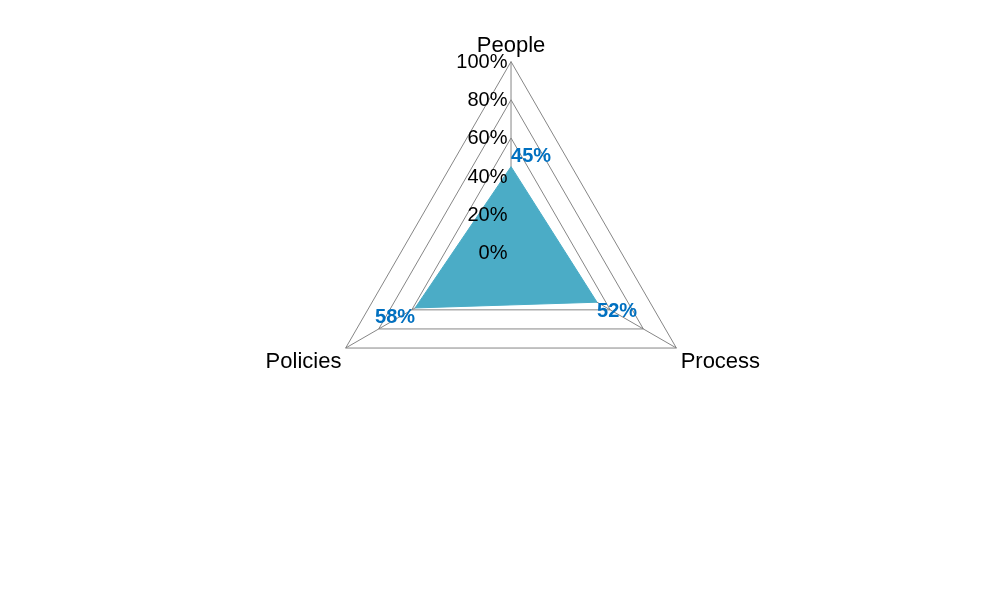 The image size is (1002, 616). Describe the element at coordinates (487, 137) in the screenshot. I see `y-tick-label: 60%` at that location.